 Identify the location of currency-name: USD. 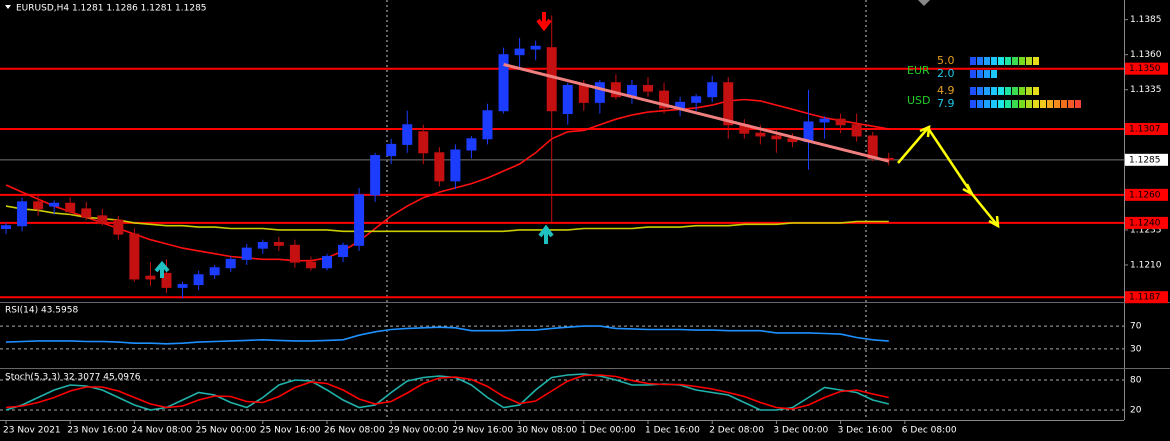
(919, 100).